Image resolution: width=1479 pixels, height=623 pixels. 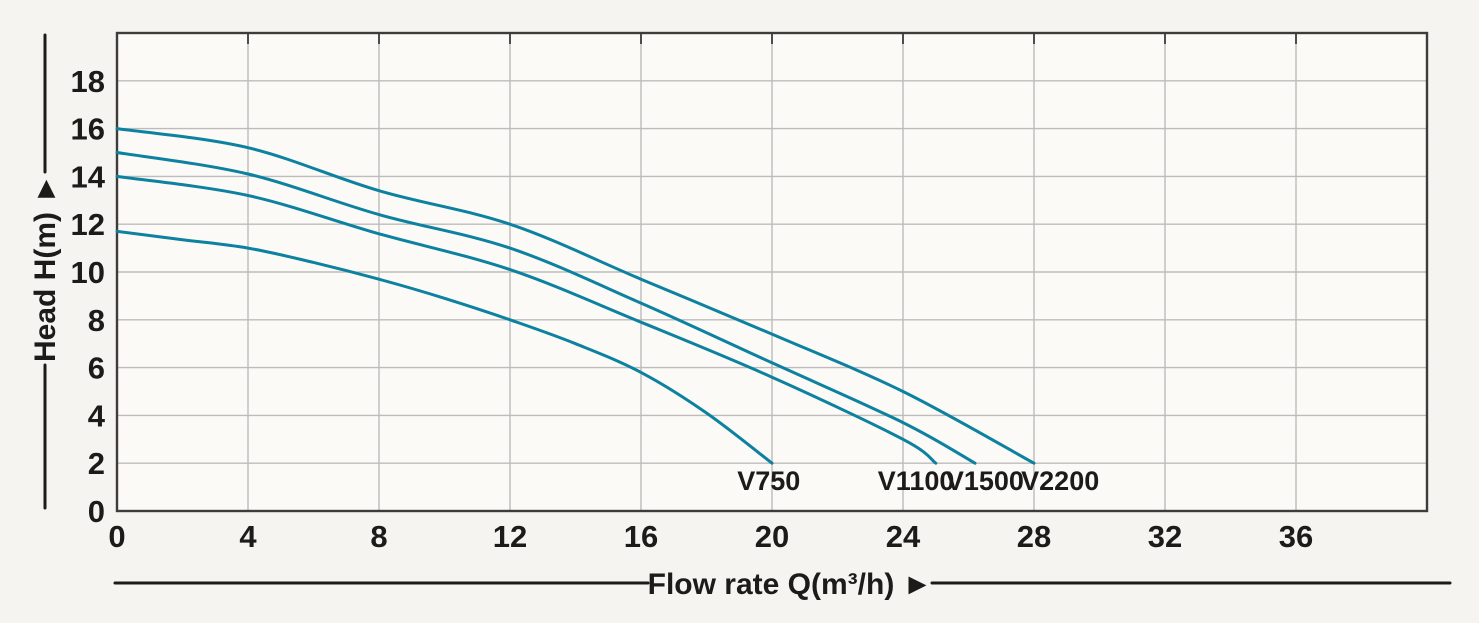 I want to click on curve-label-V2200: V2200, so click(x=1060, y=481).